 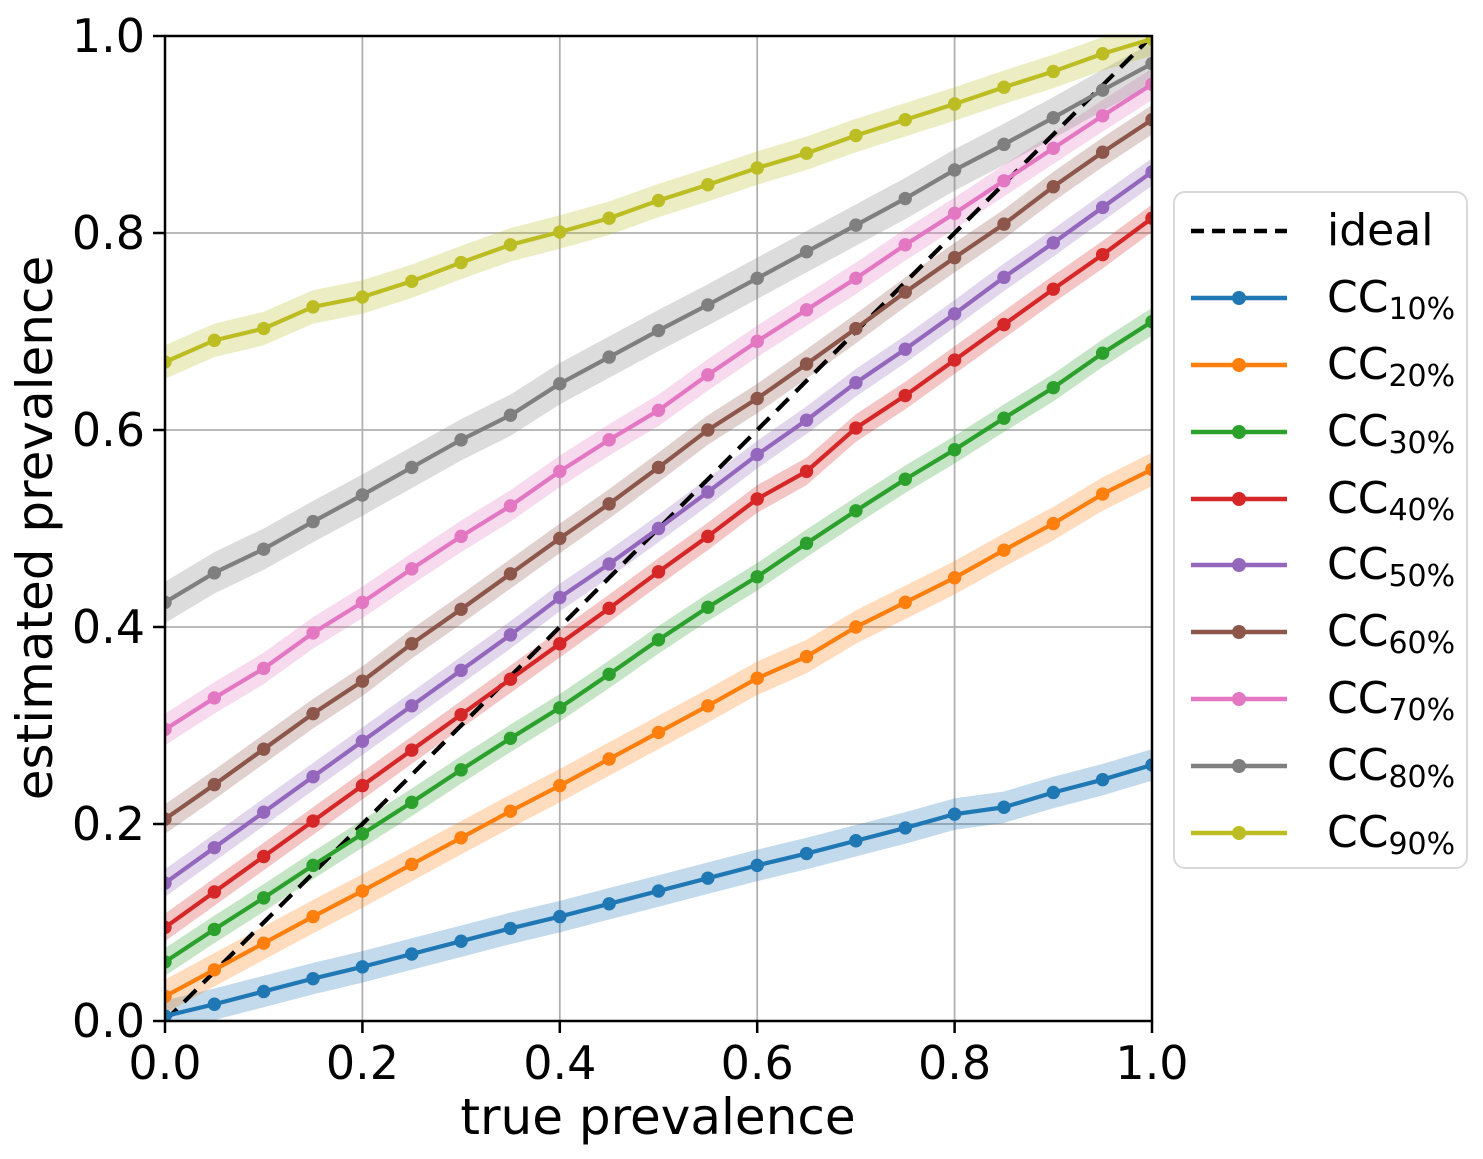 What do you see at coordinates (1391, 767) in the screenshot?
I see `legend-label: CC80%` at bounding box center [1391, 767].